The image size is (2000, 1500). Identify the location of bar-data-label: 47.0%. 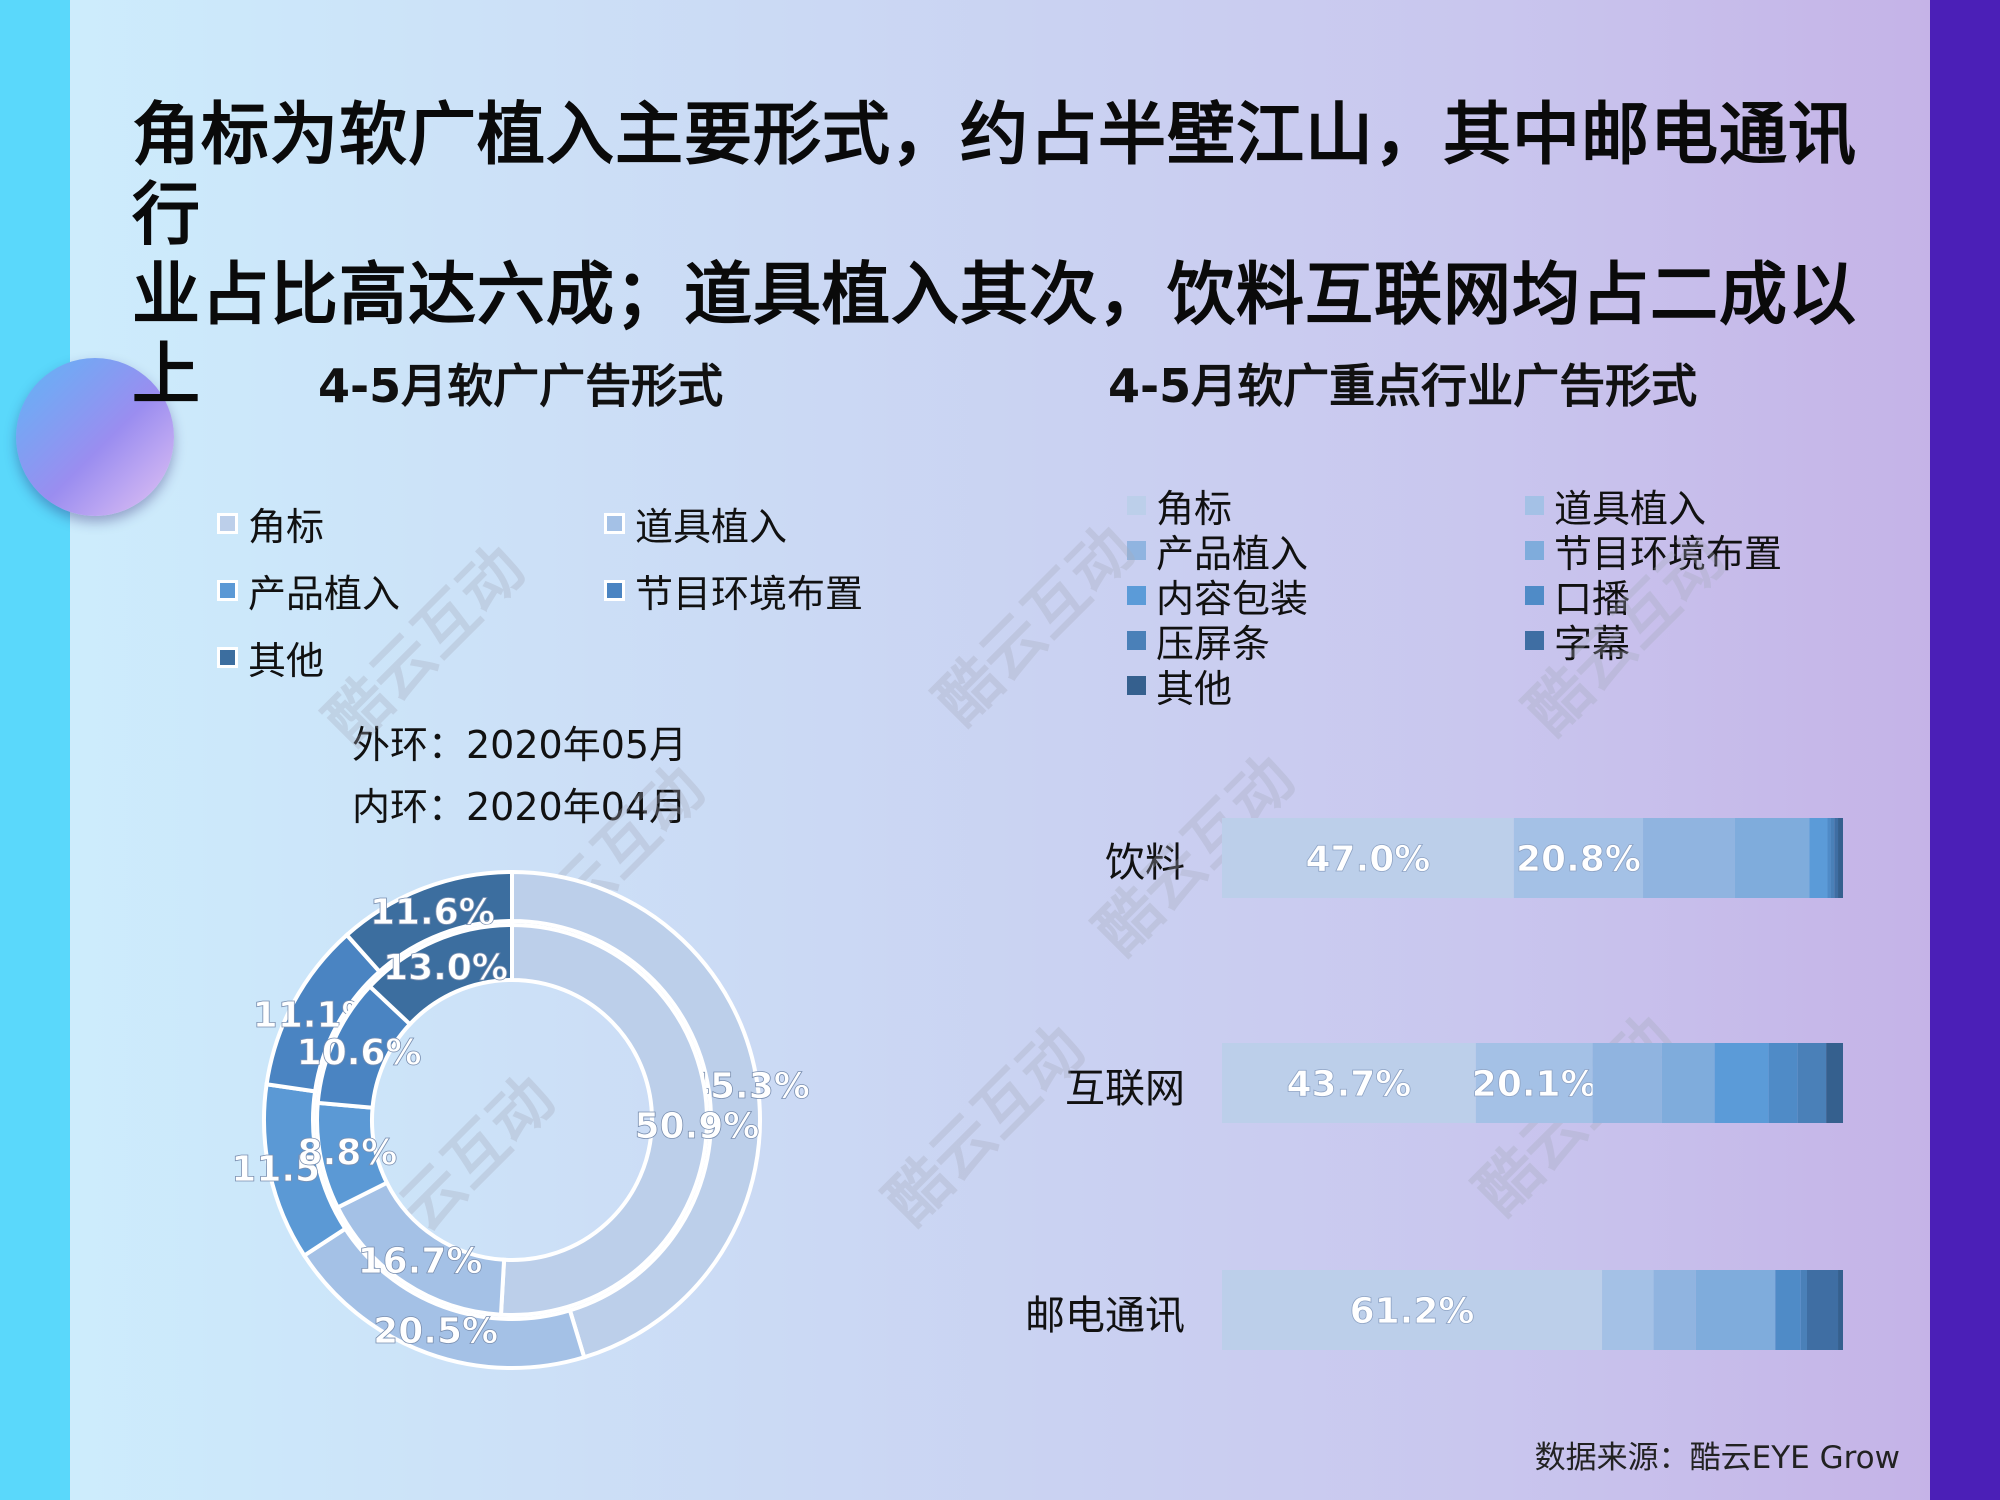
(1367, 859).